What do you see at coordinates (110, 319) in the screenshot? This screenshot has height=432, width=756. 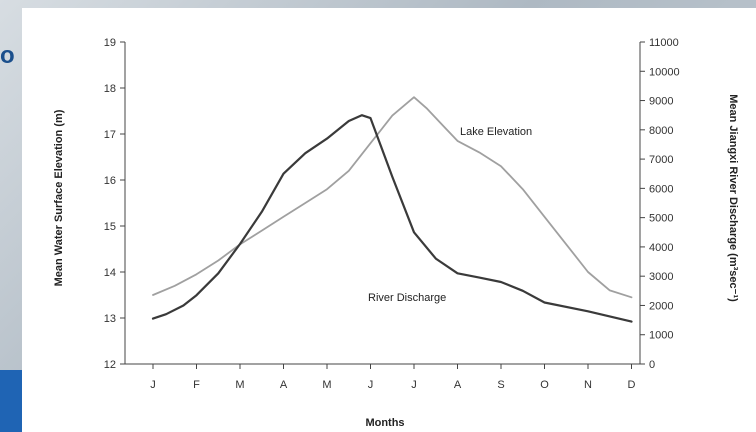 I see `y-tick-label: 13` at bounding box center [110, 319].